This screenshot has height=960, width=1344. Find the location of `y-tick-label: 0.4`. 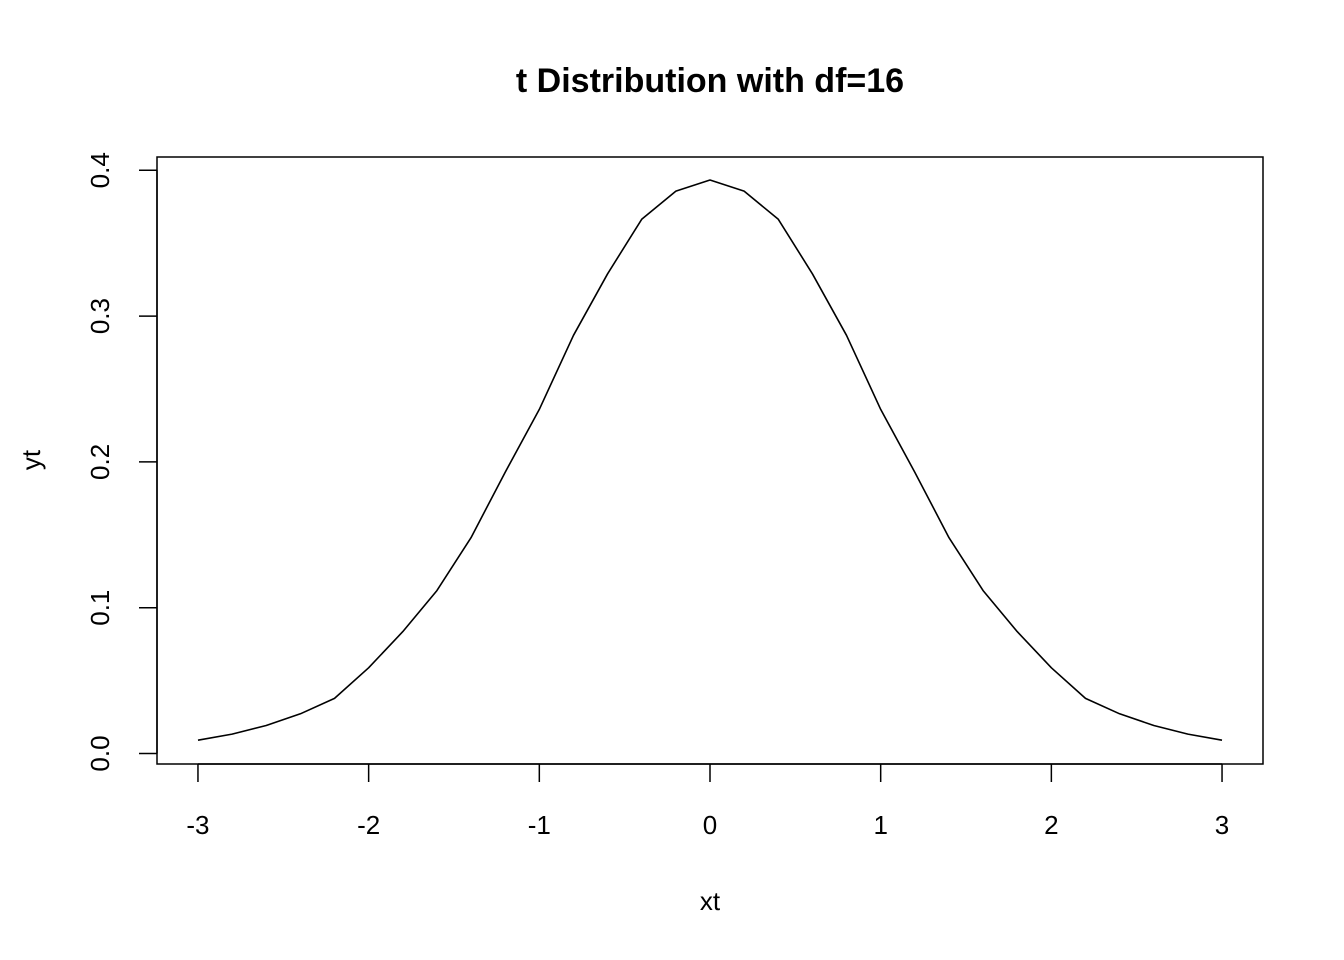

y-tick-label: 0.4 is located at coordinates (100, 170).